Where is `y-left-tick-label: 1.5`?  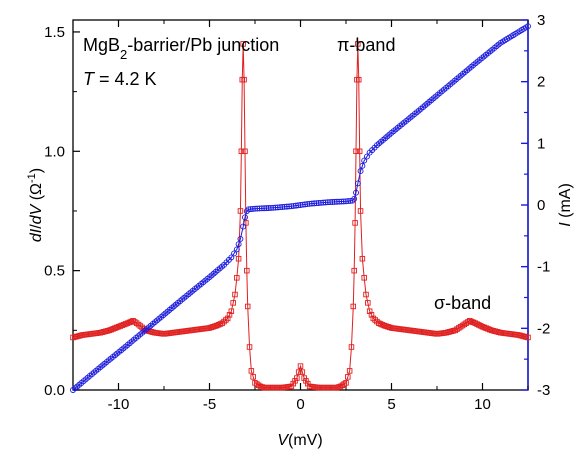
y-left-tick-label: 1.5 is located at coordinates (54, 32).